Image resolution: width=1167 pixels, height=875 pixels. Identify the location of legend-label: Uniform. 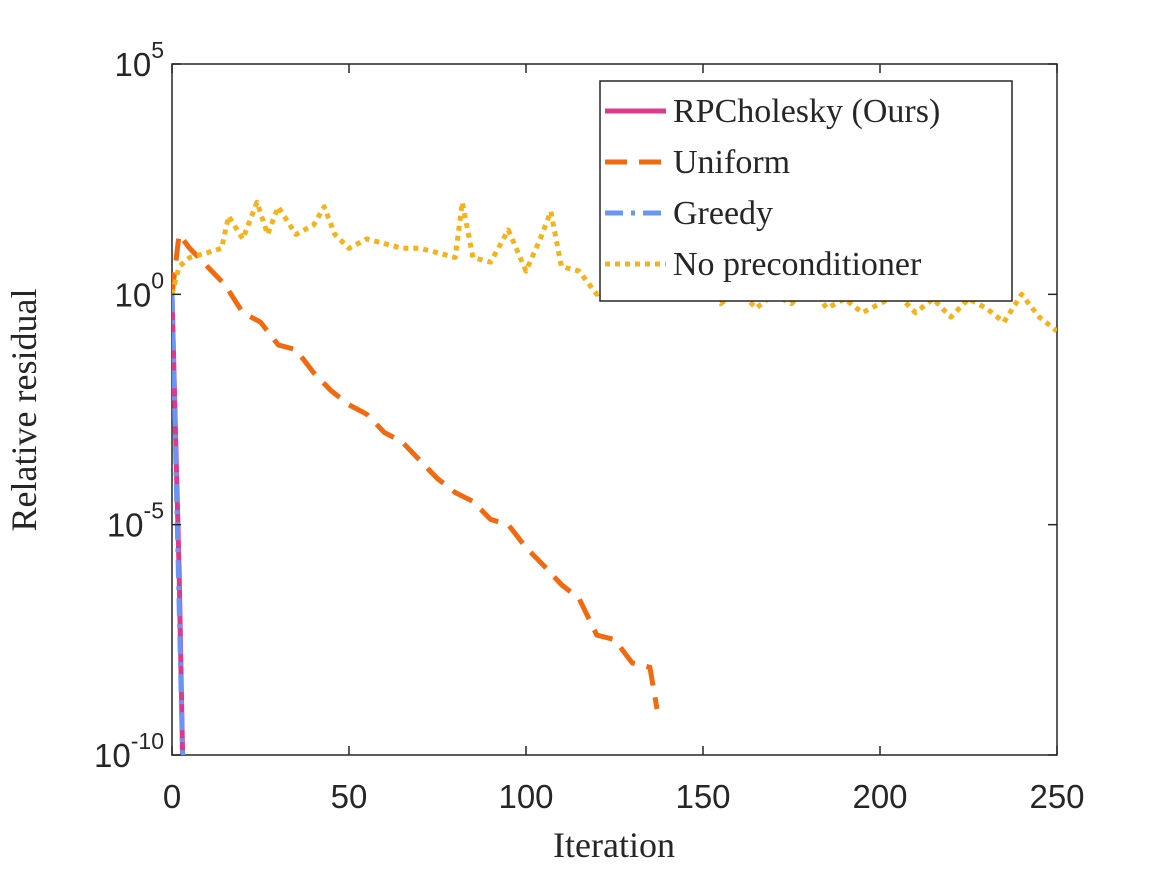
(731, 162).